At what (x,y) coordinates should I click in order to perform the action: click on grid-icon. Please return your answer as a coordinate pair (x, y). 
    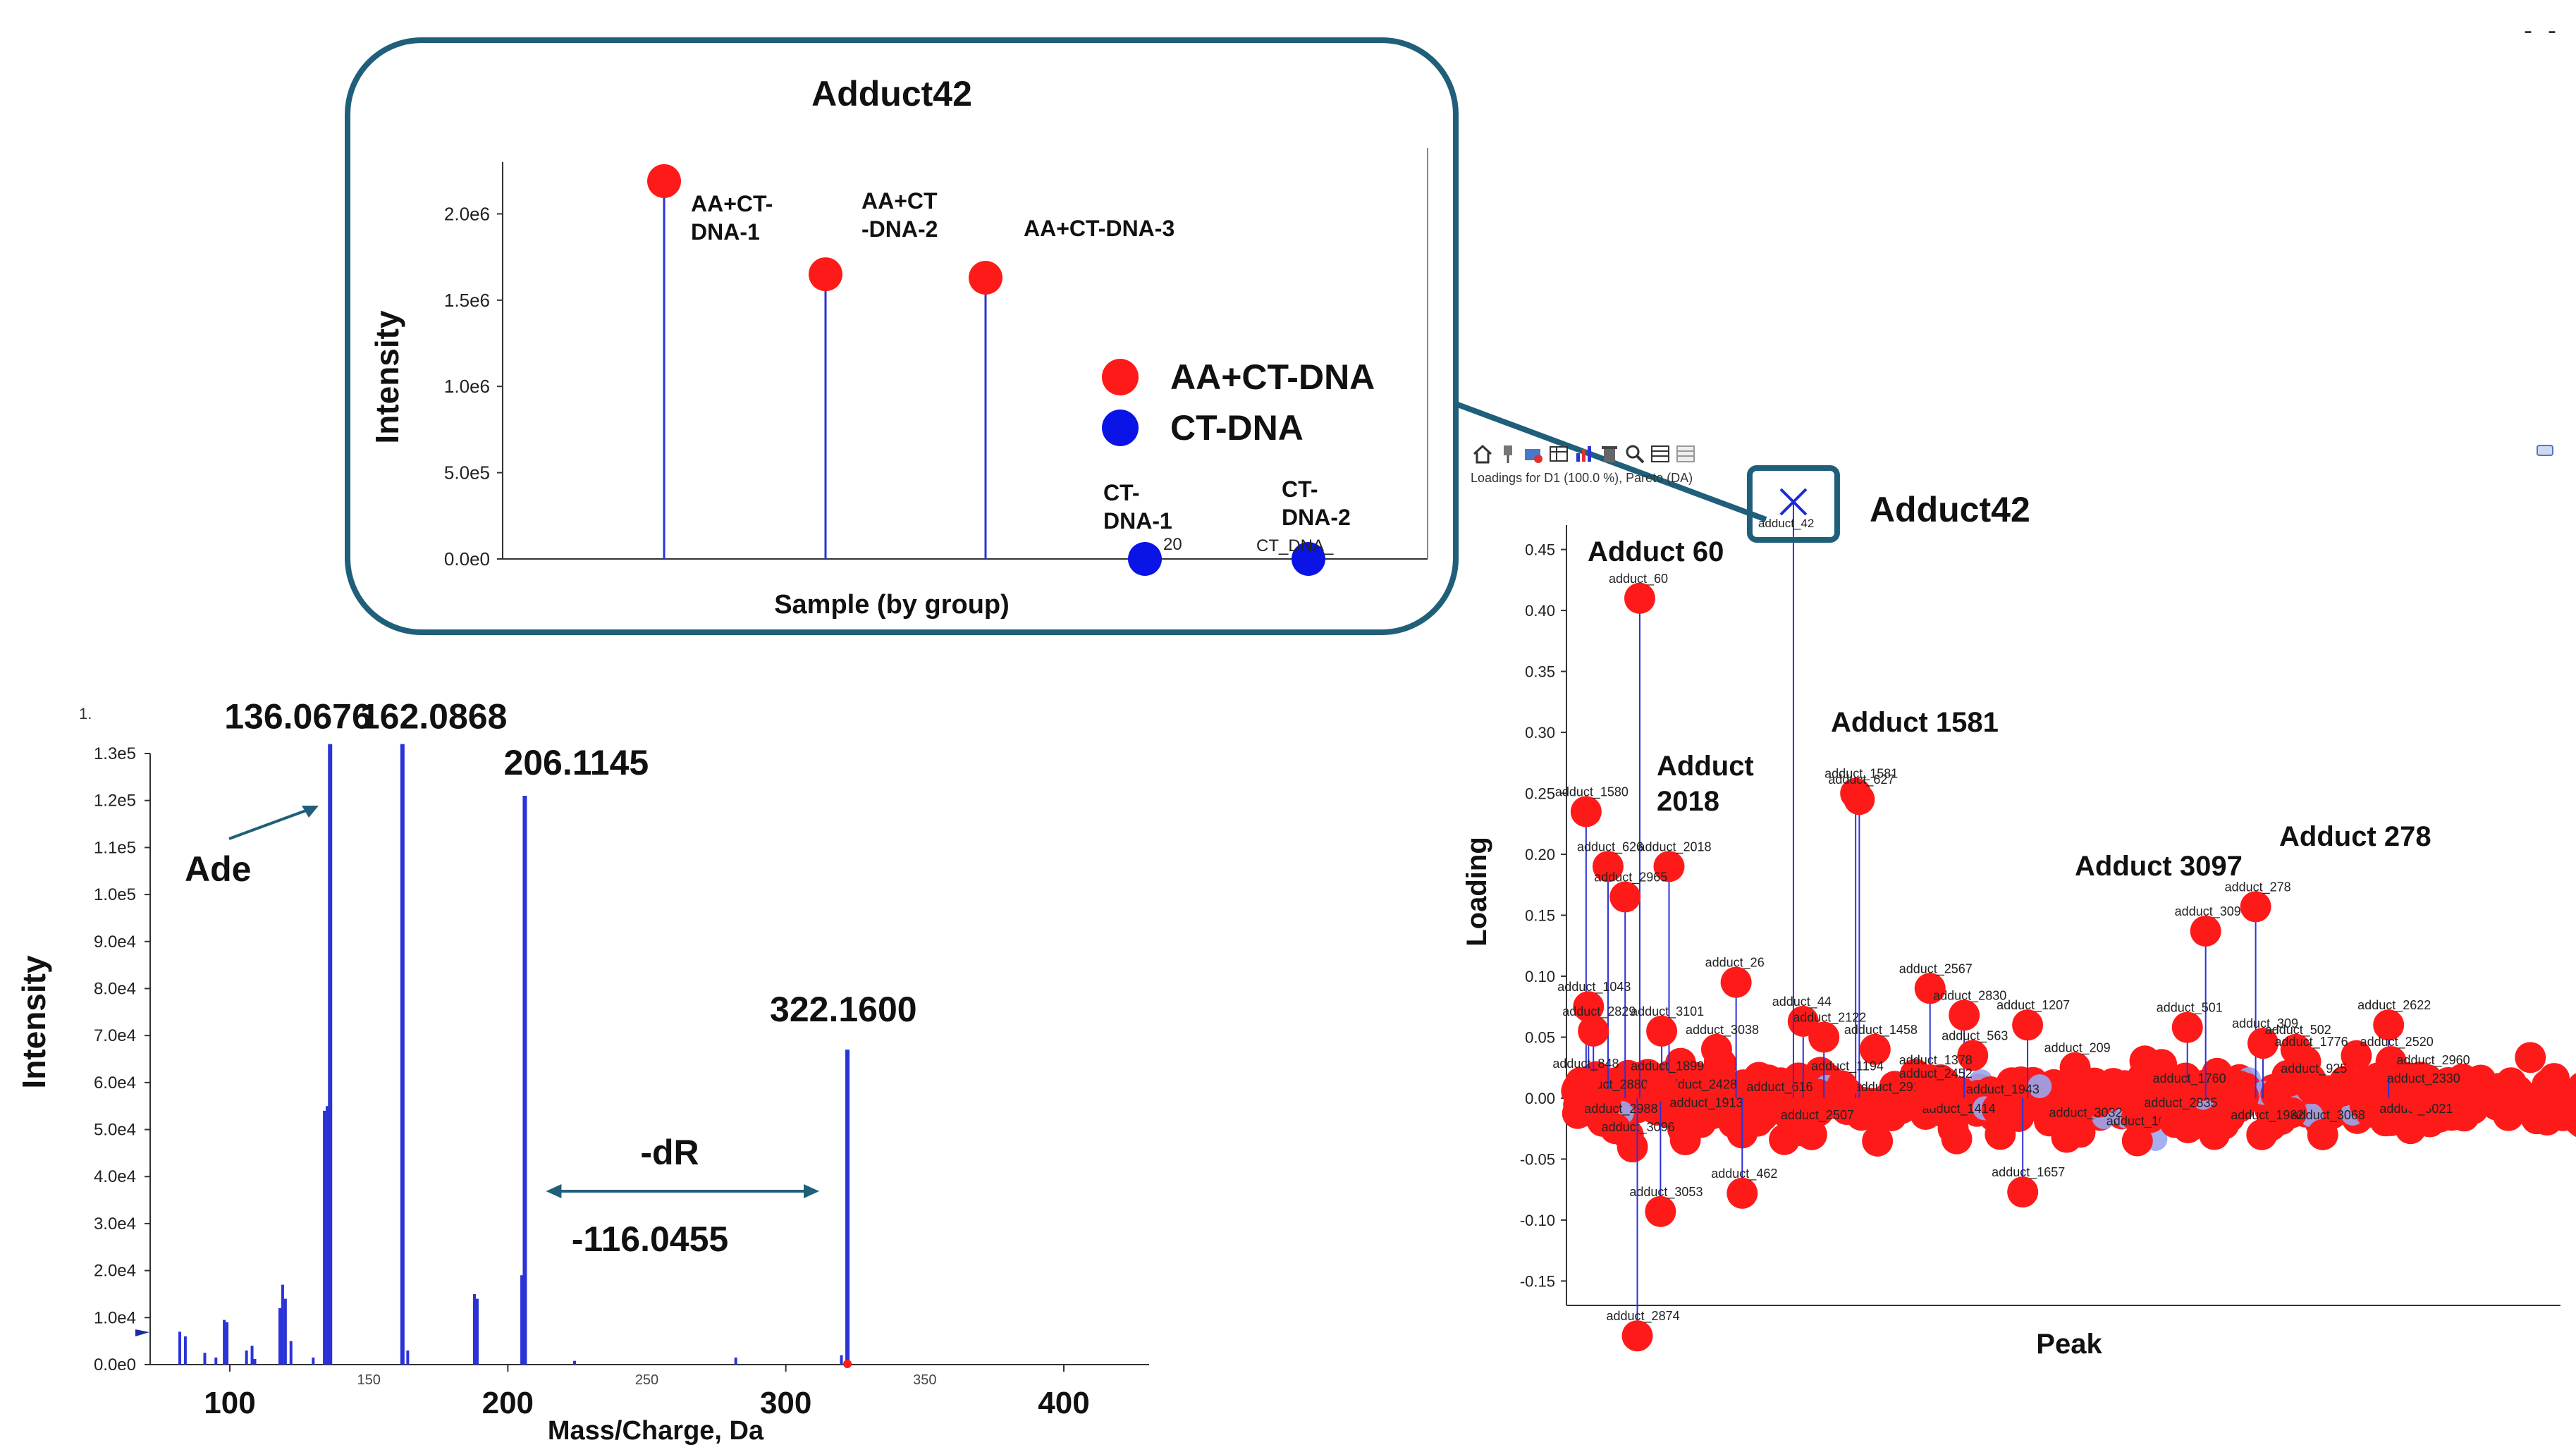
    Looking at the image, I should click on (1660, 453).